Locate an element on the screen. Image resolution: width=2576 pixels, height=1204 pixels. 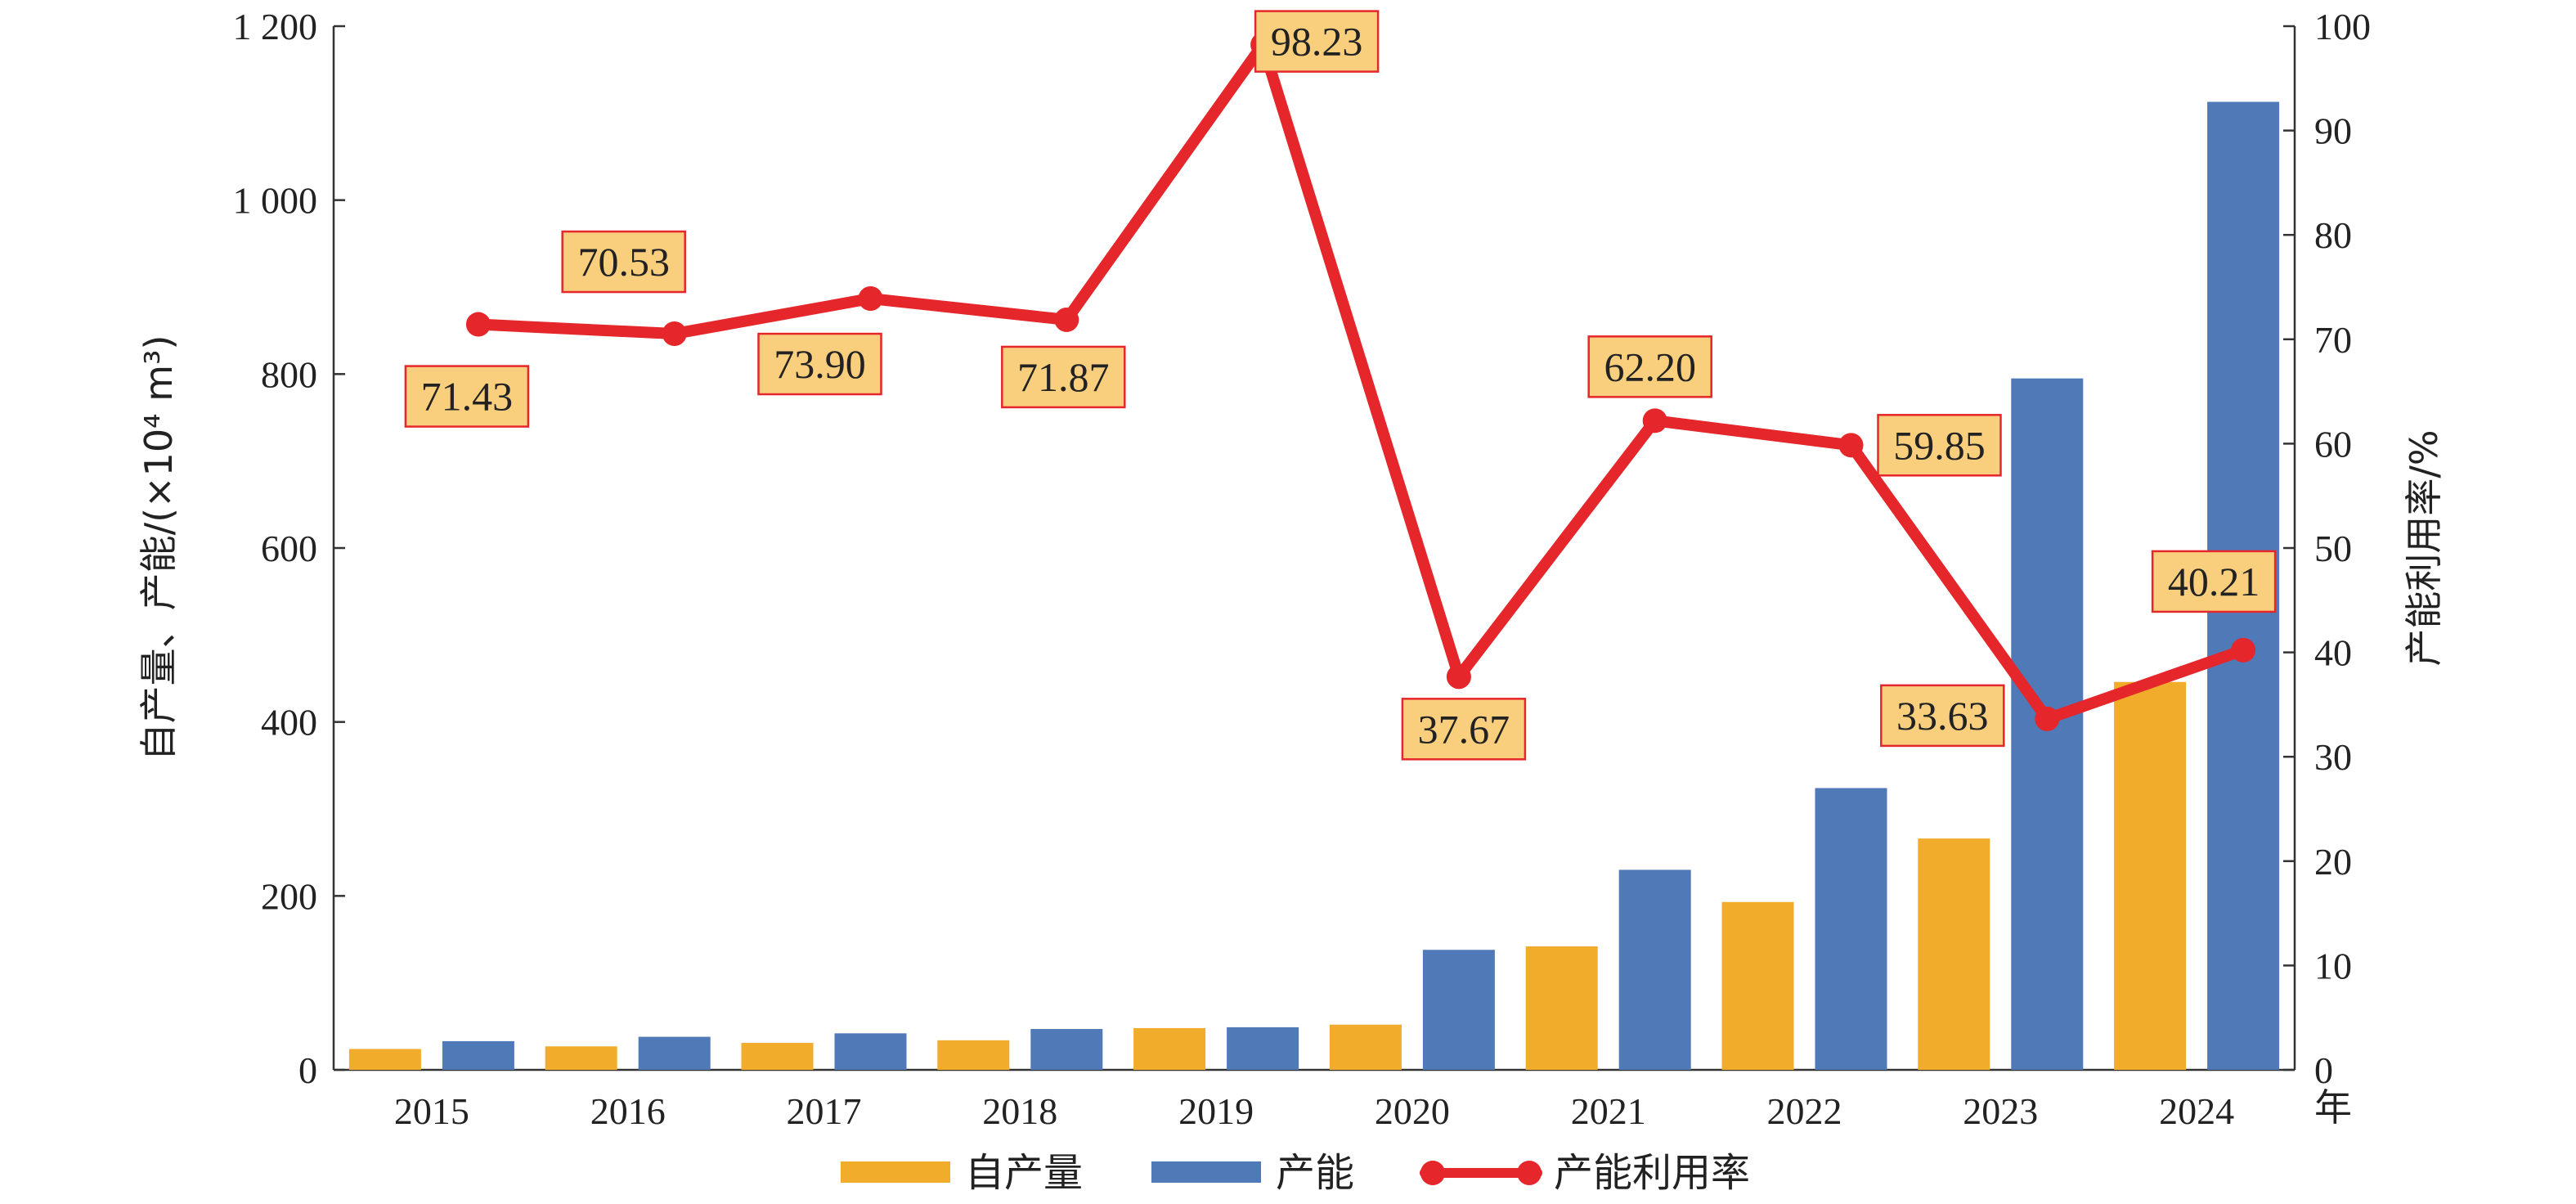
data-label: 62.20 is located at coordinates (1650, 366).